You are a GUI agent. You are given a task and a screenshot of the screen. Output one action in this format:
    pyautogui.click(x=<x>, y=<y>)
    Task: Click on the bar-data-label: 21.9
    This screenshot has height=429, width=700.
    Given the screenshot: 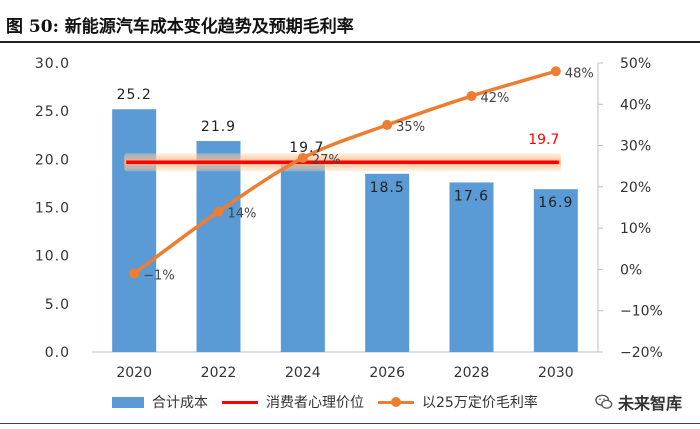 What is the action you would take?
    pyautogui.click(x=218, y=127)
    